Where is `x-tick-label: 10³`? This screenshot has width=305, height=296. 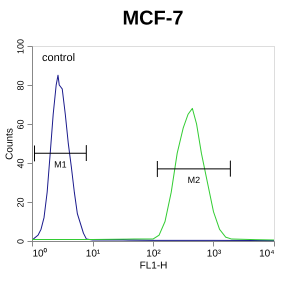 x-tick-label: 10³ is located at coordinates (214, 254).